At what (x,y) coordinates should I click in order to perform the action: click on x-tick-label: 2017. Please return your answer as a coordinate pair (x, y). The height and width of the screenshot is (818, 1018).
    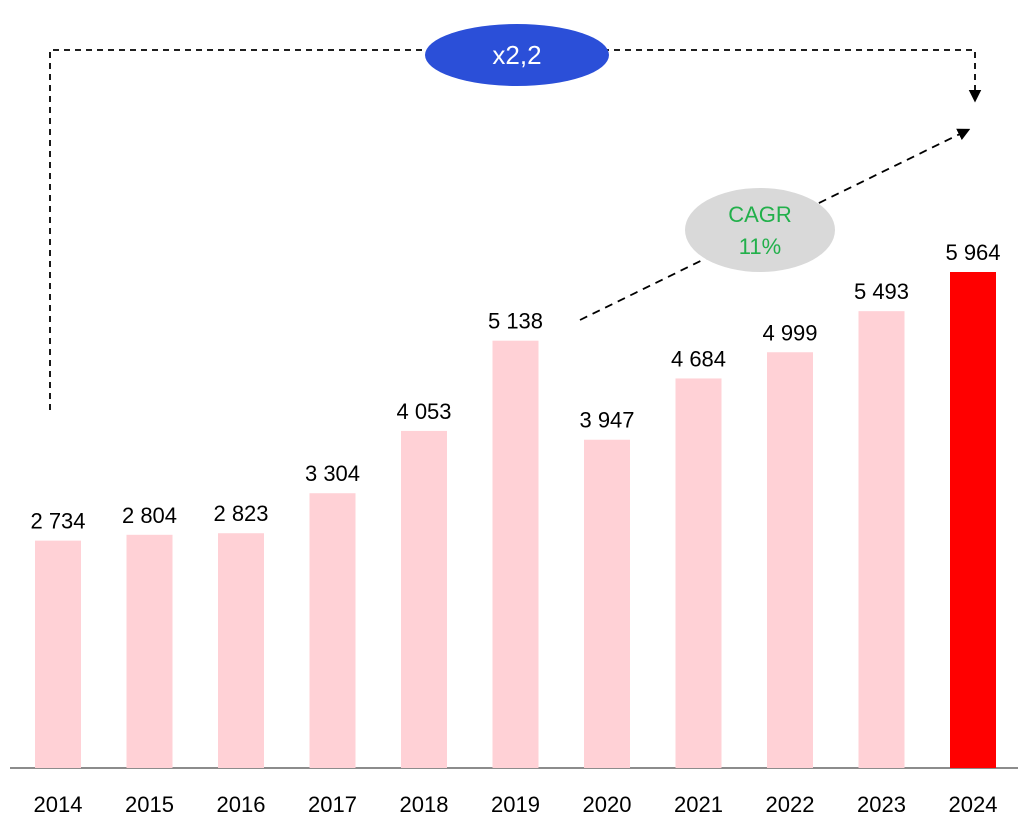
    Looking at the image, I should click on (332, 804).